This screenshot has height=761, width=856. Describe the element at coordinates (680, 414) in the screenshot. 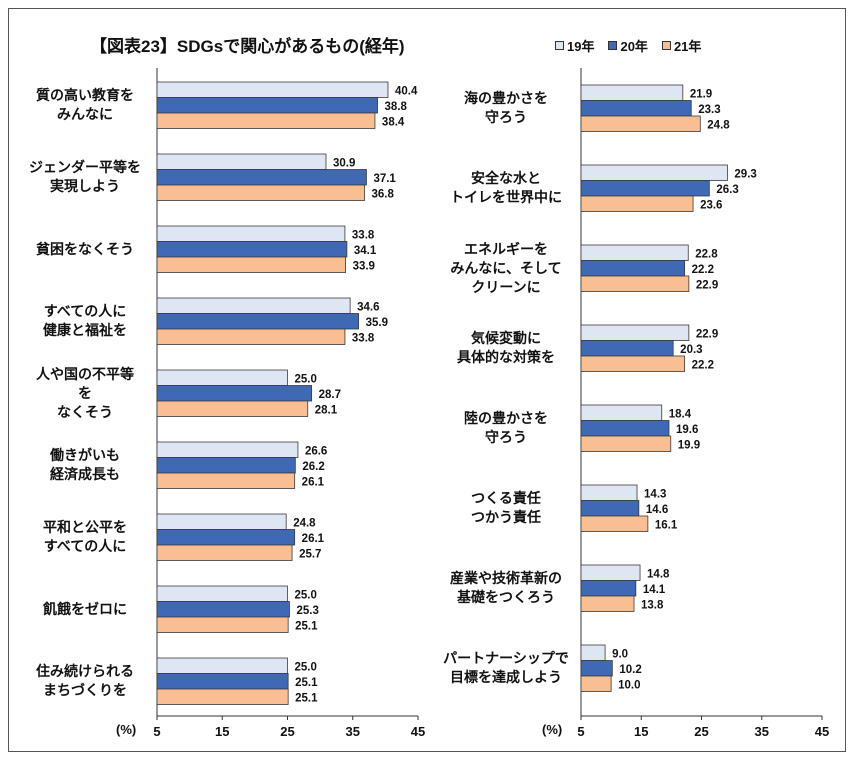

I see `data-label: 18.4` at that location.